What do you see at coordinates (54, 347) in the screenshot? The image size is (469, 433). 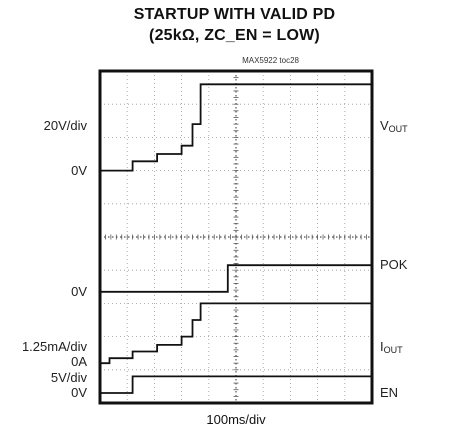 I see `left-label: 1.25mA/div` at bounding box center [54, 347].